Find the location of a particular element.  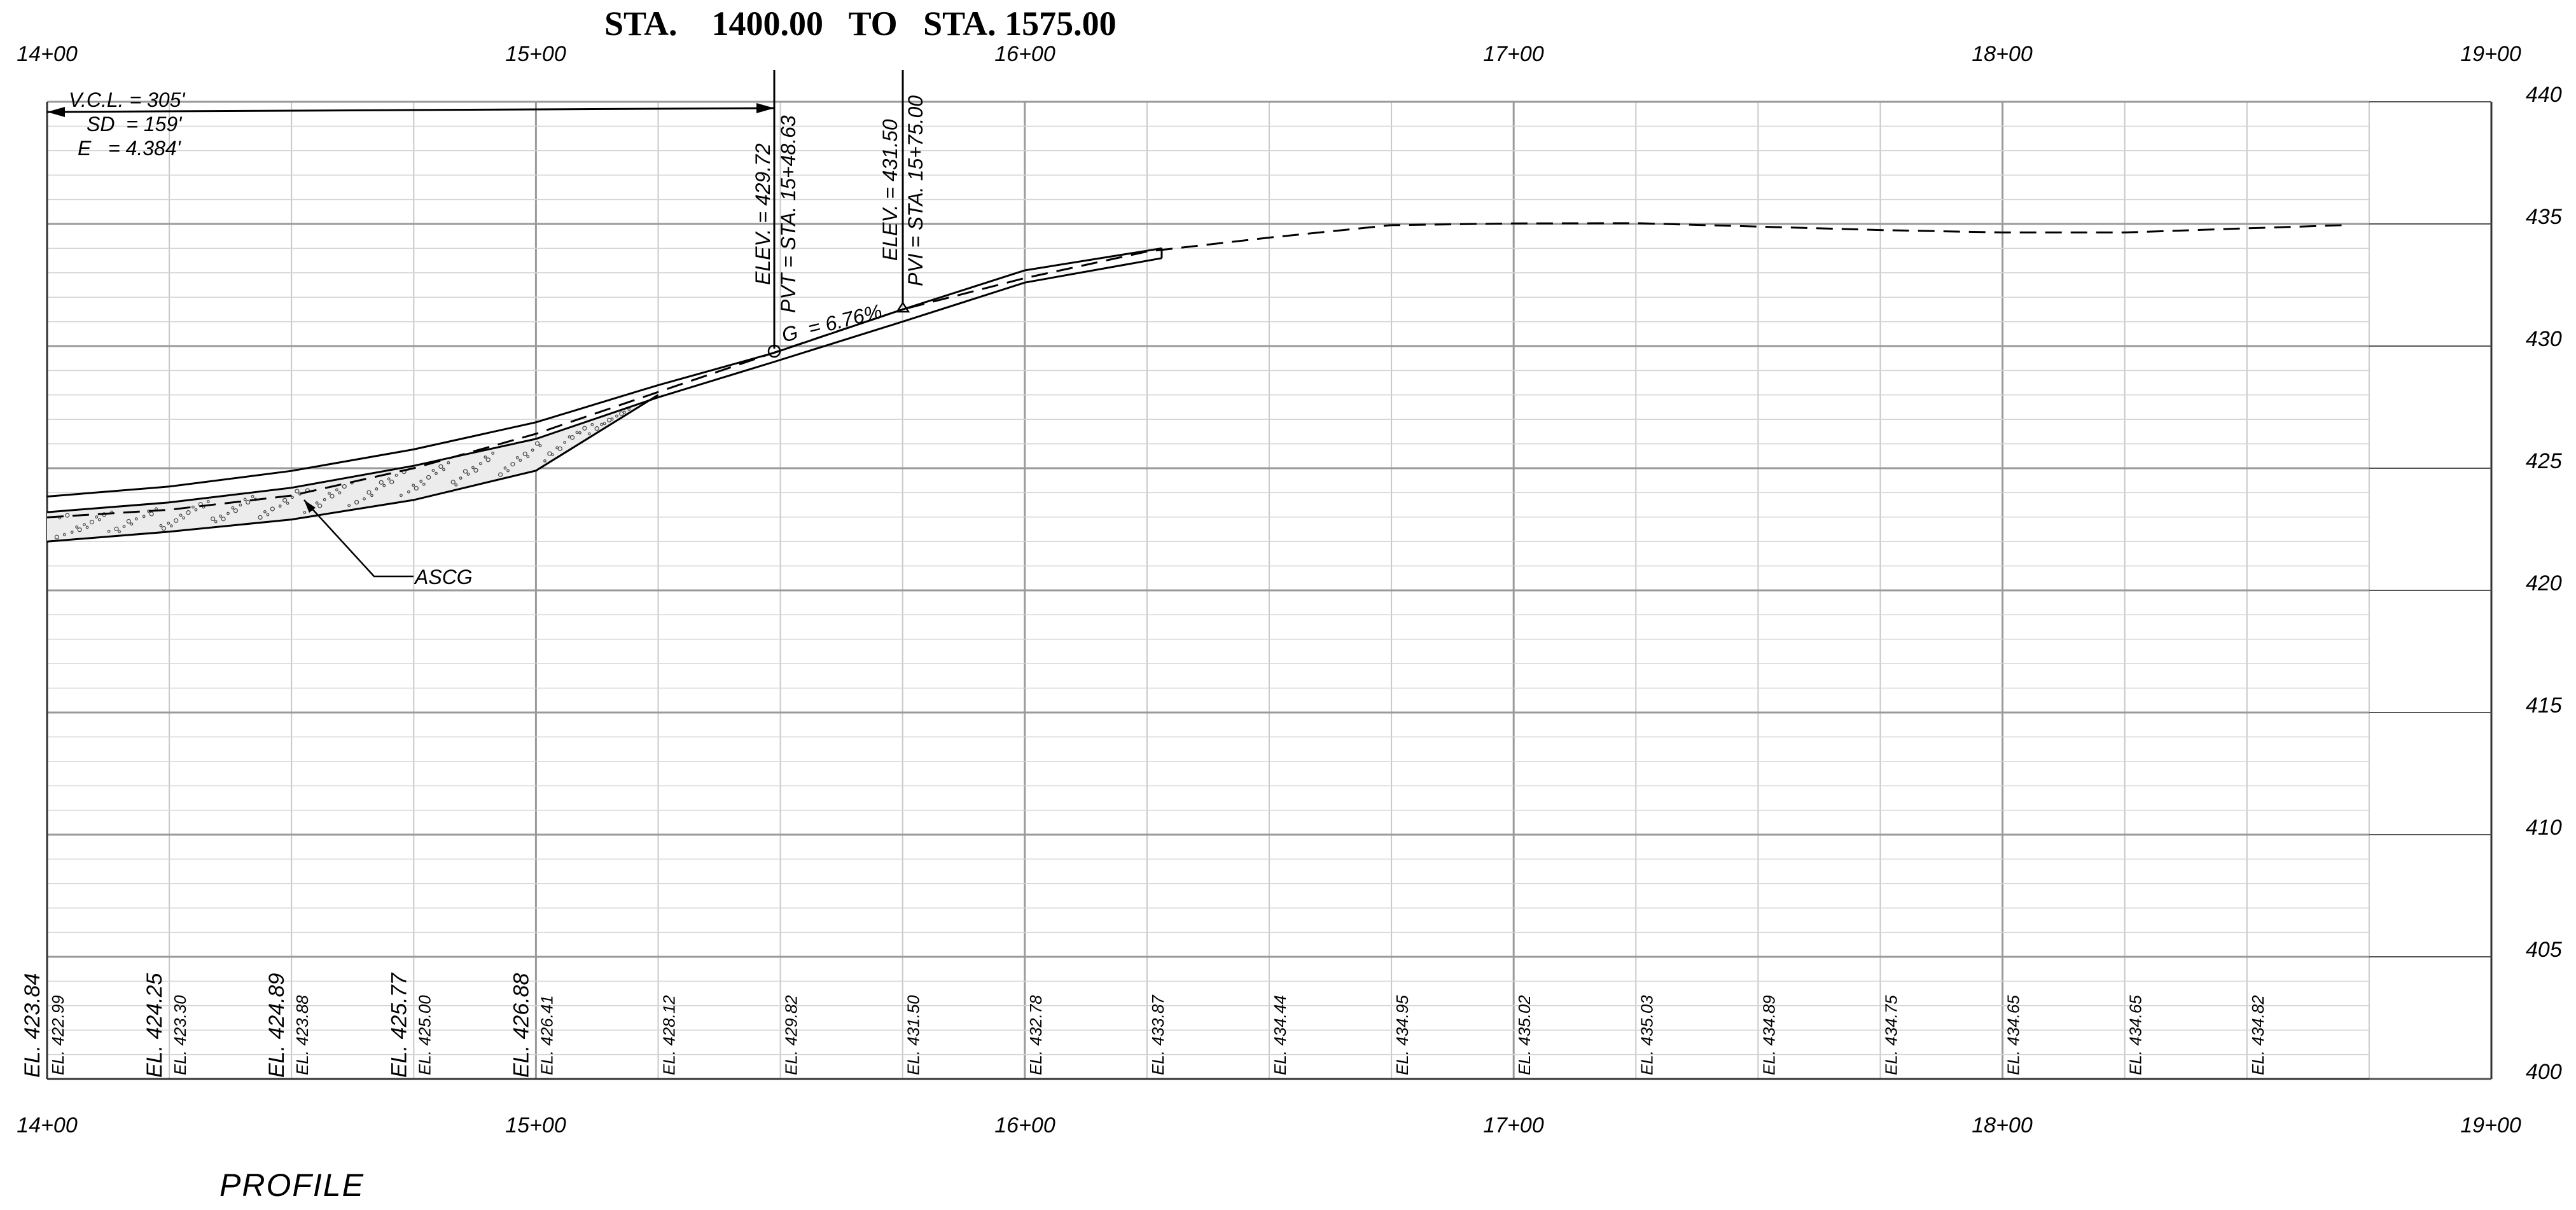

existing-elevation-label: EL. 434.44 is located at coordinates (1280, 1035).